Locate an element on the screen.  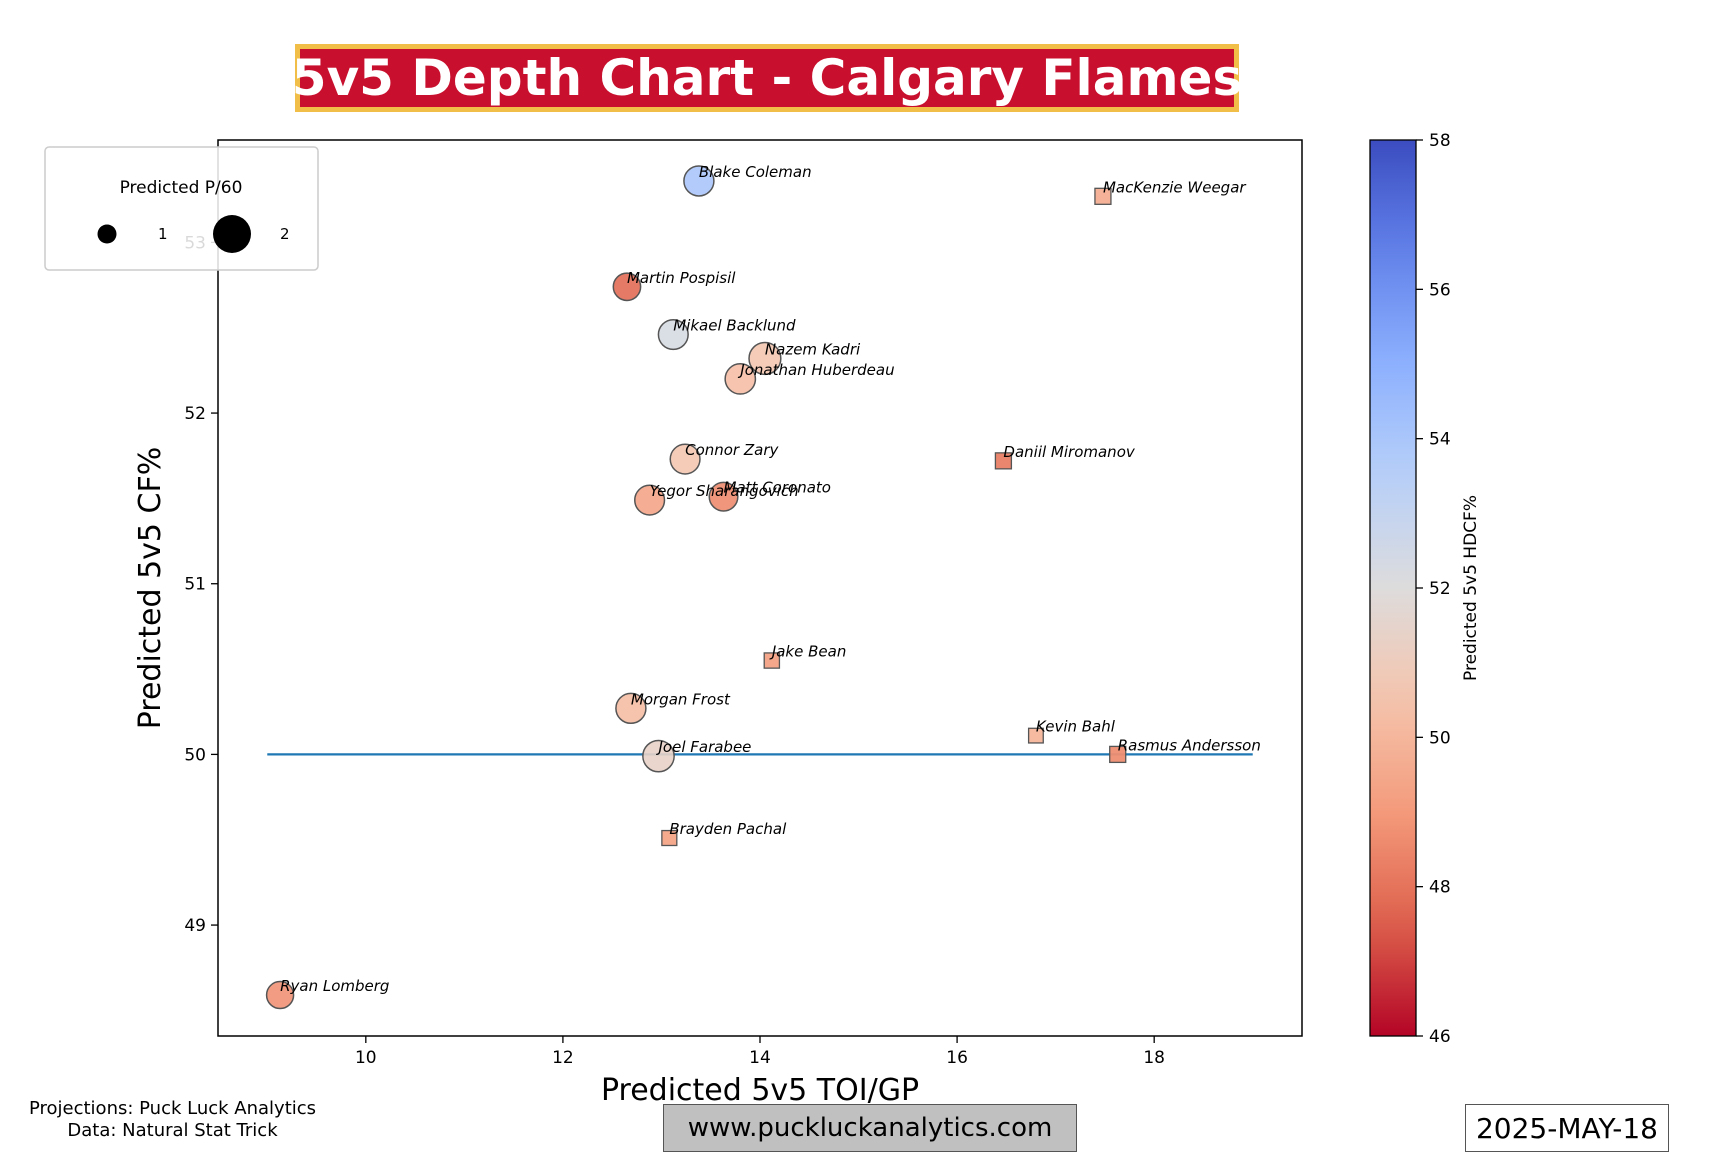
point-label: Daniil Miromanov is located at coordinates (1069, 452).